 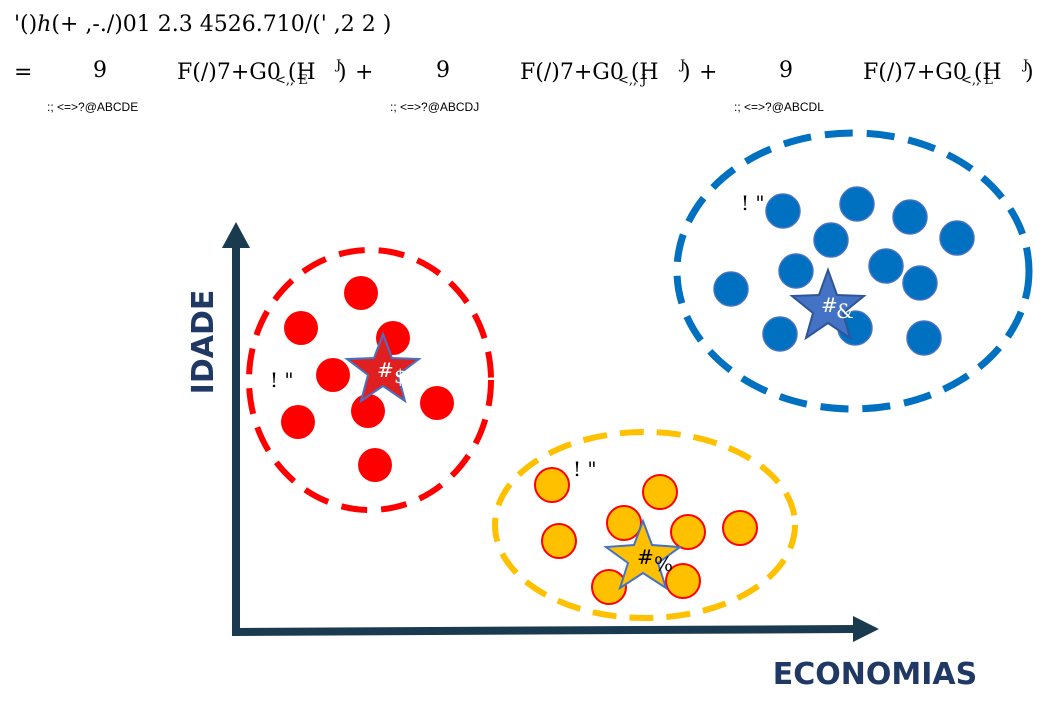 I want to click on term-2-under: :; <=>?@ABCDJ, so click(x=434, y=107).